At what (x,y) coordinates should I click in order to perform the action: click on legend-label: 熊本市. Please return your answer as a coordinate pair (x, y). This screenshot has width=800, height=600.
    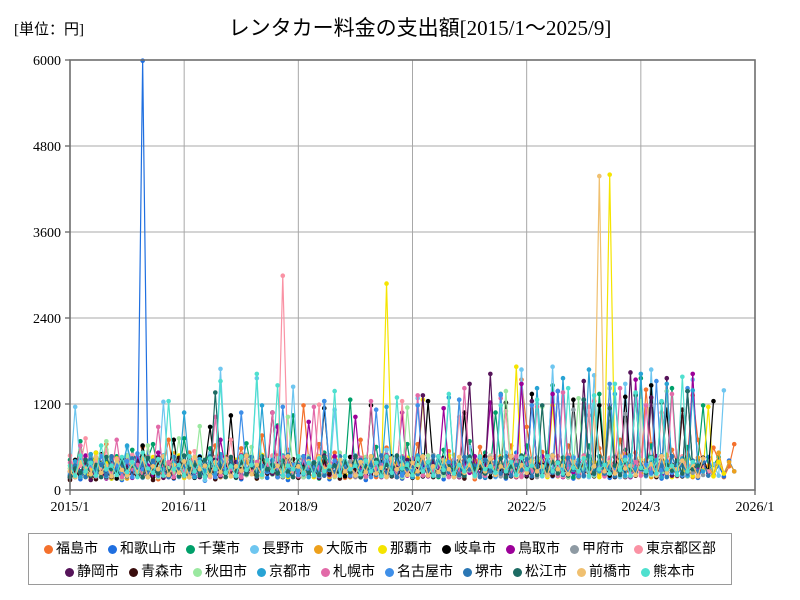
    Looking at the image, I should click on (674, 572).